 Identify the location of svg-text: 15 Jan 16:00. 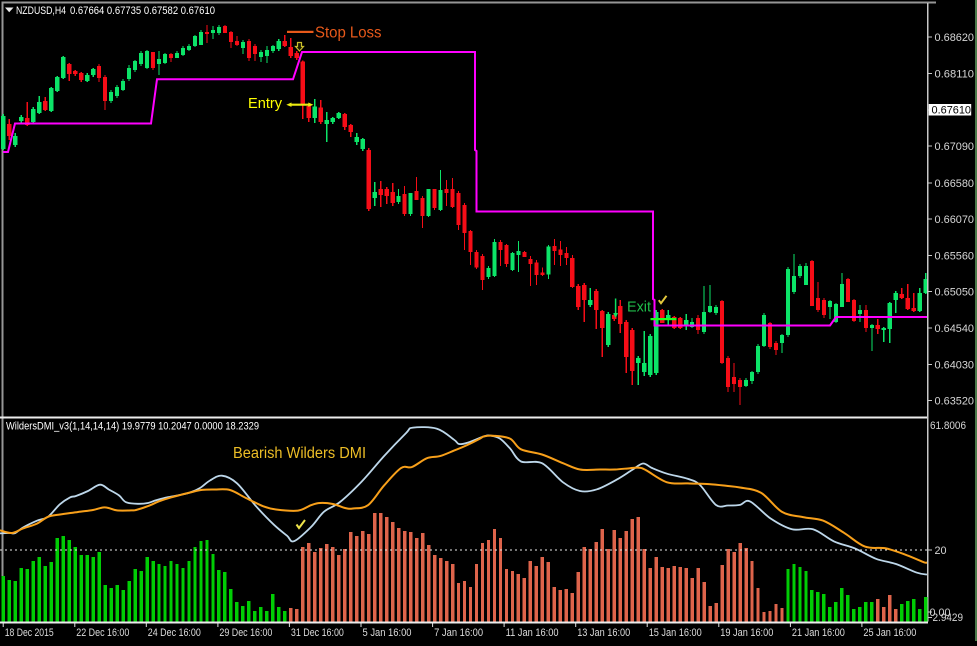
(675, 633).